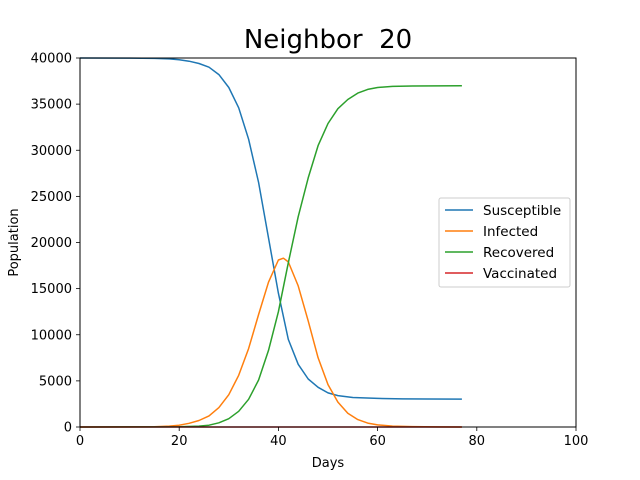 Image resolution: width=640 pixels, height=480 pixels. I want to click on y-axis: 0 5000 10000 15000 20000 25000 30000 35000 40000, so click(55, 244).